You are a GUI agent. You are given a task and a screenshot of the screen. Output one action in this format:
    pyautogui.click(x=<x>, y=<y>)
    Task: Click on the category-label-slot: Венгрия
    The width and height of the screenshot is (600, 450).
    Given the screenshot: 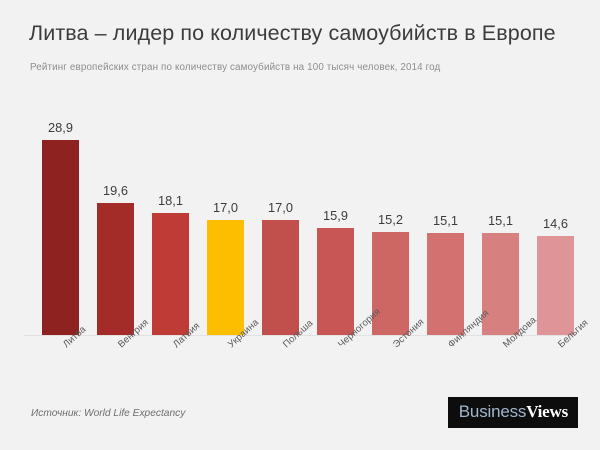 What is the action you would take?
    pyautogui.click(x=119, y=354)
    